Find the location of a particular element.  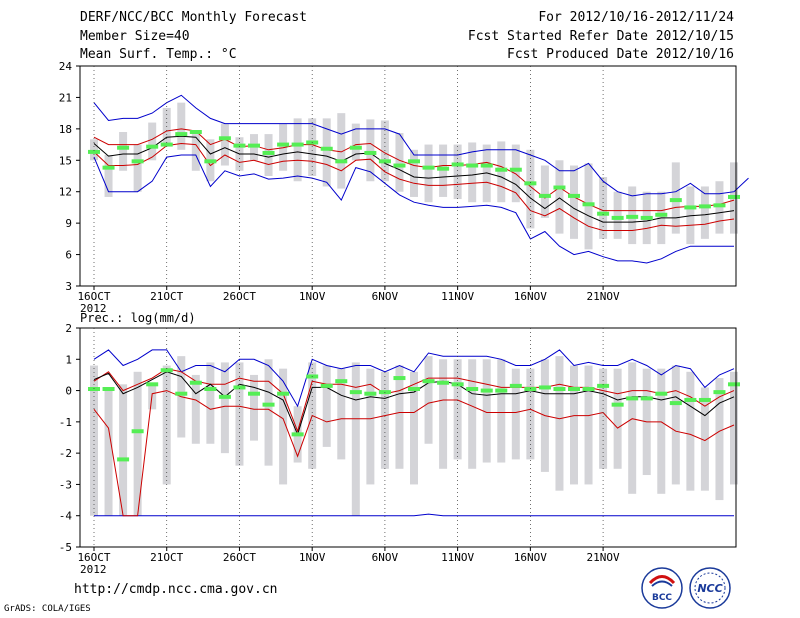

y-tick-label: 6 is located at coordinates (68, 255).